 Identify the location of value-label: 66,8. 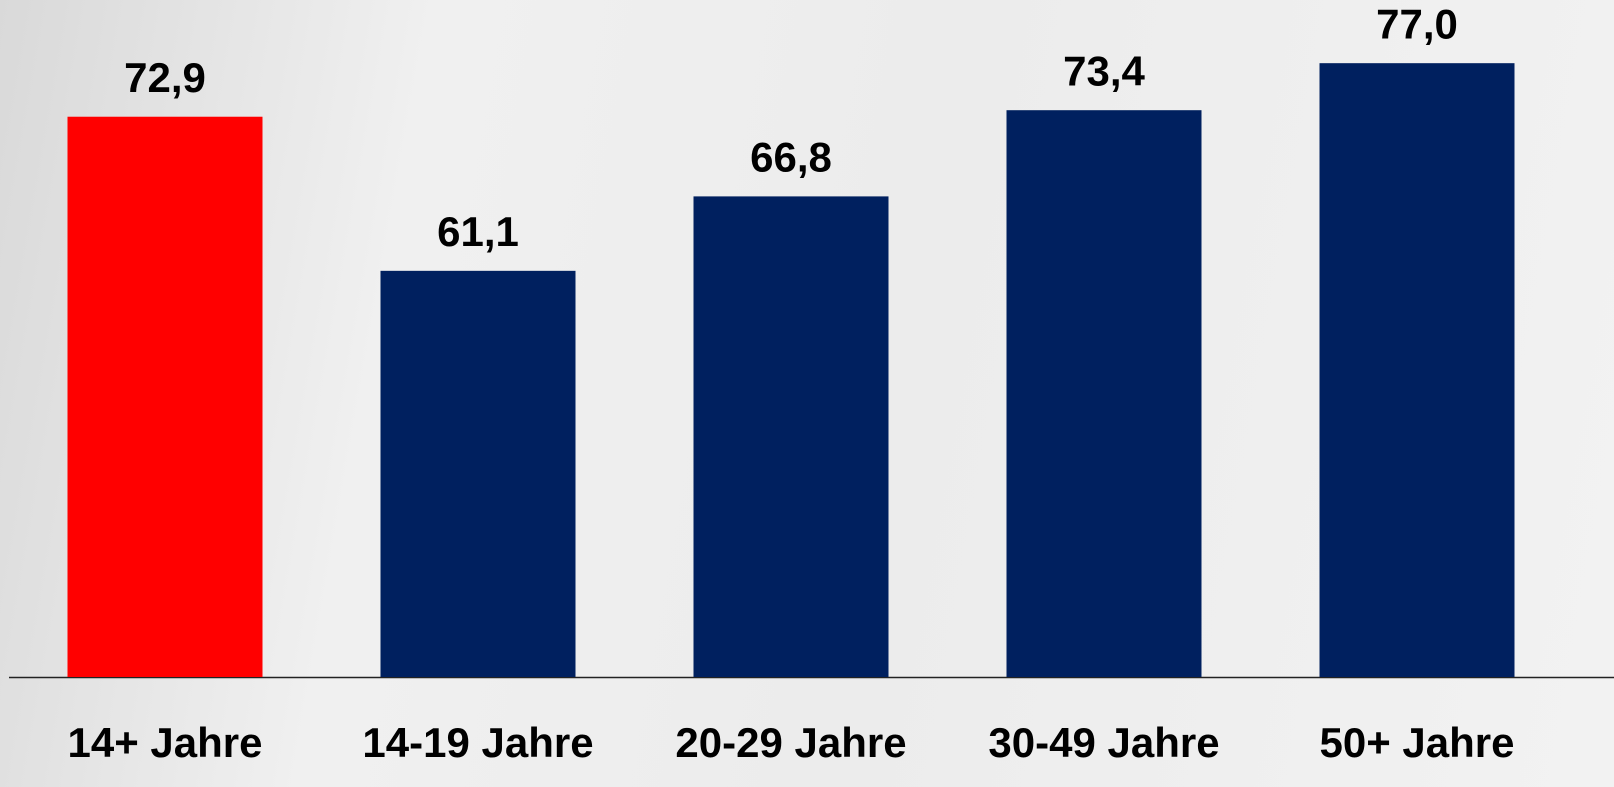
(791, 156).